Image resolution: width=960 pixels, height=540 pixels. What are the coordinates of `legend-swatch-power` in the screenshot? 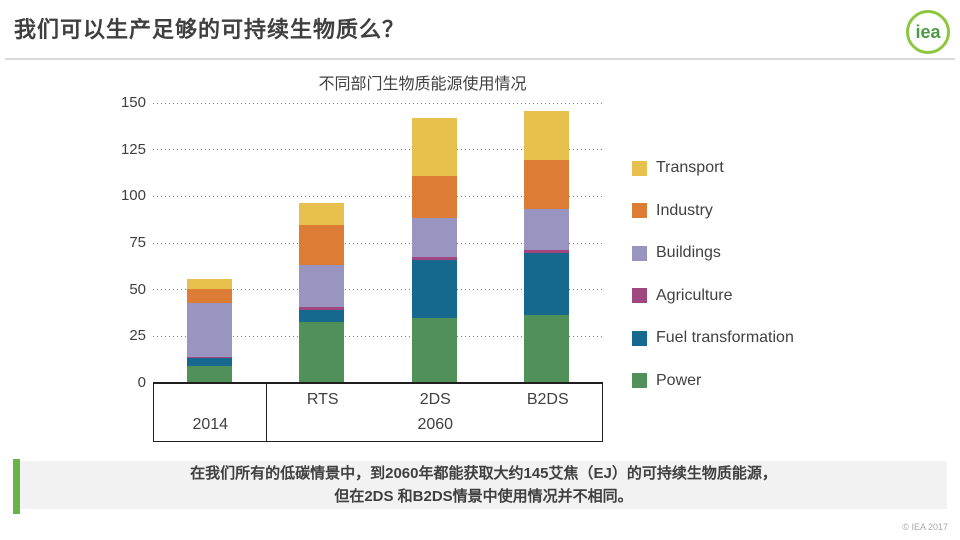 It's located at (639, 380).